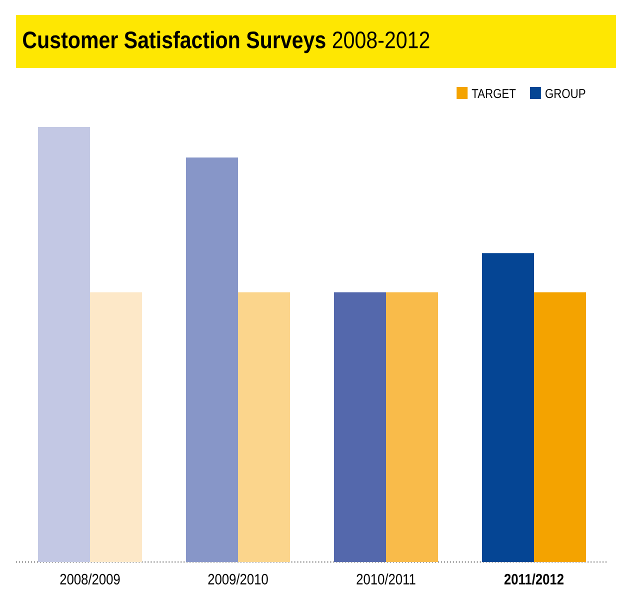 This screenshot has width=618, height=606. I want to click on x-tick-label: 2009/2010, so click(238, 579).